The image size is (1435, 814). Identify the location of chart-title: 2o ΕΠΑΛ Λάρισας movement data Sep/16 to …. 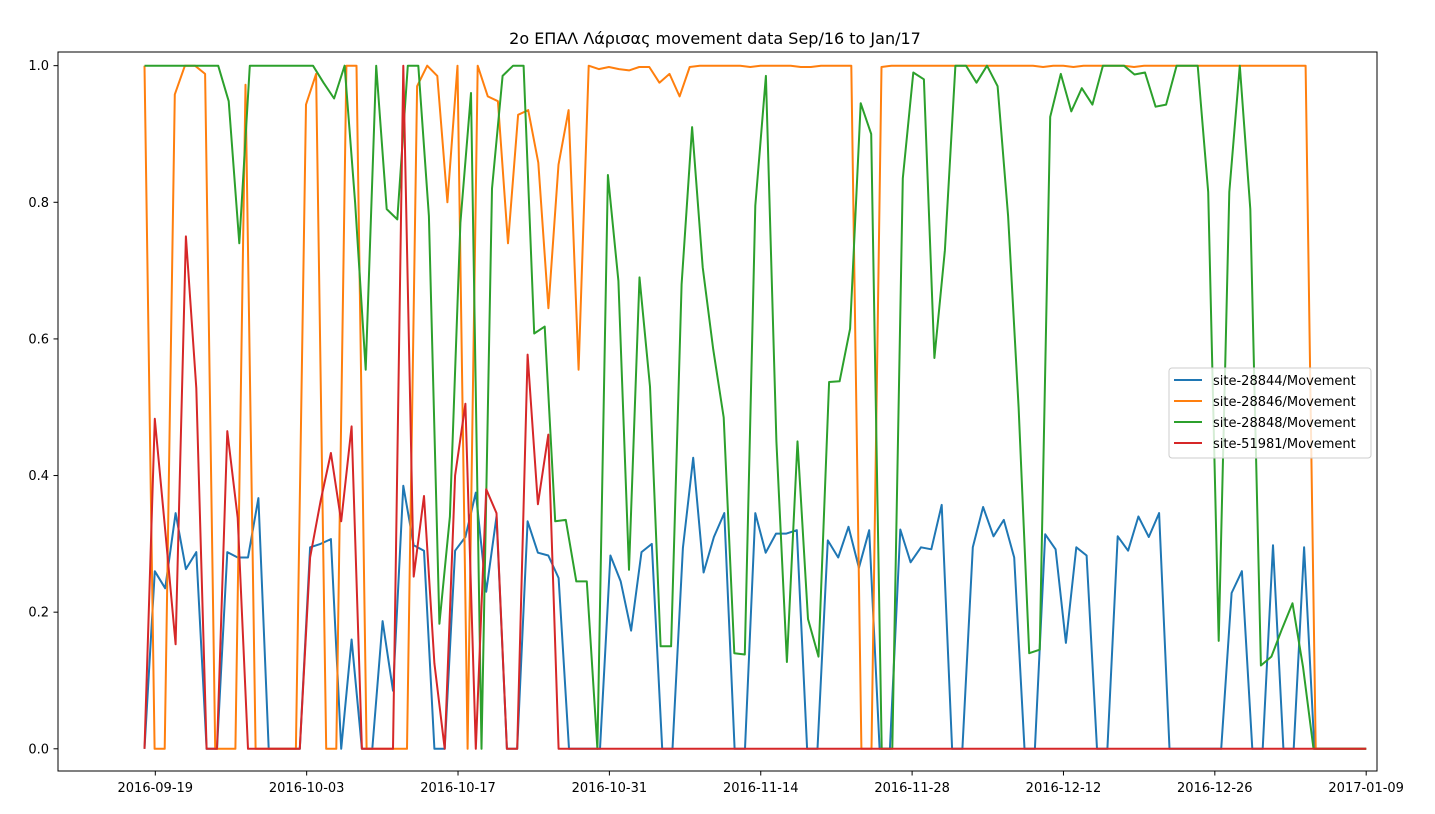
(715, 38).